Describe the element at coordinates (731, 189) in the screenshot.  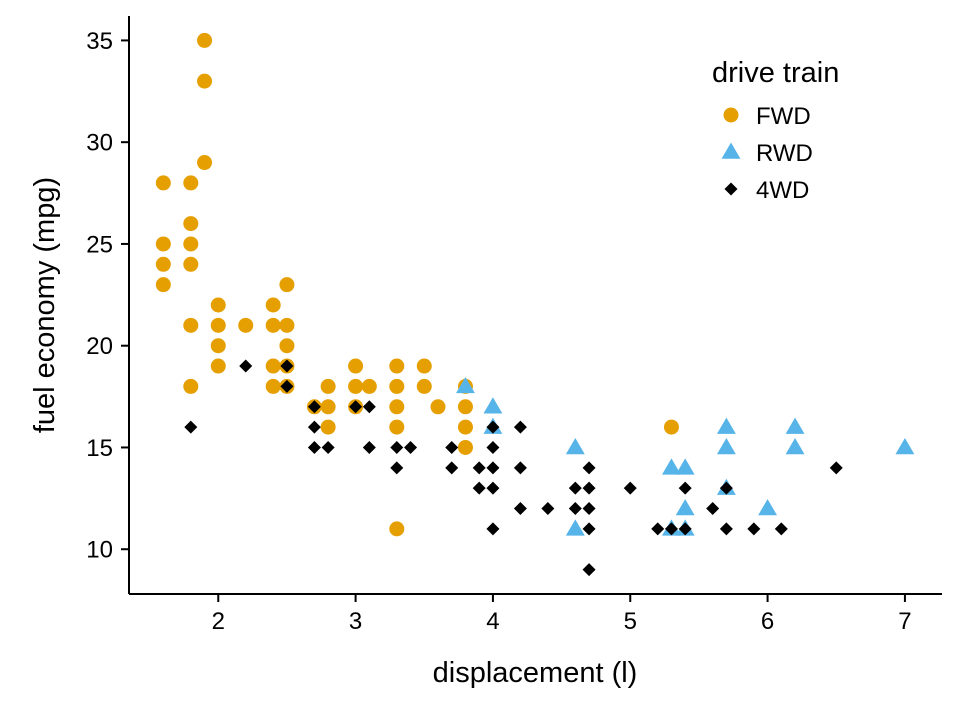
I see `legend-key-diamond` at that location.